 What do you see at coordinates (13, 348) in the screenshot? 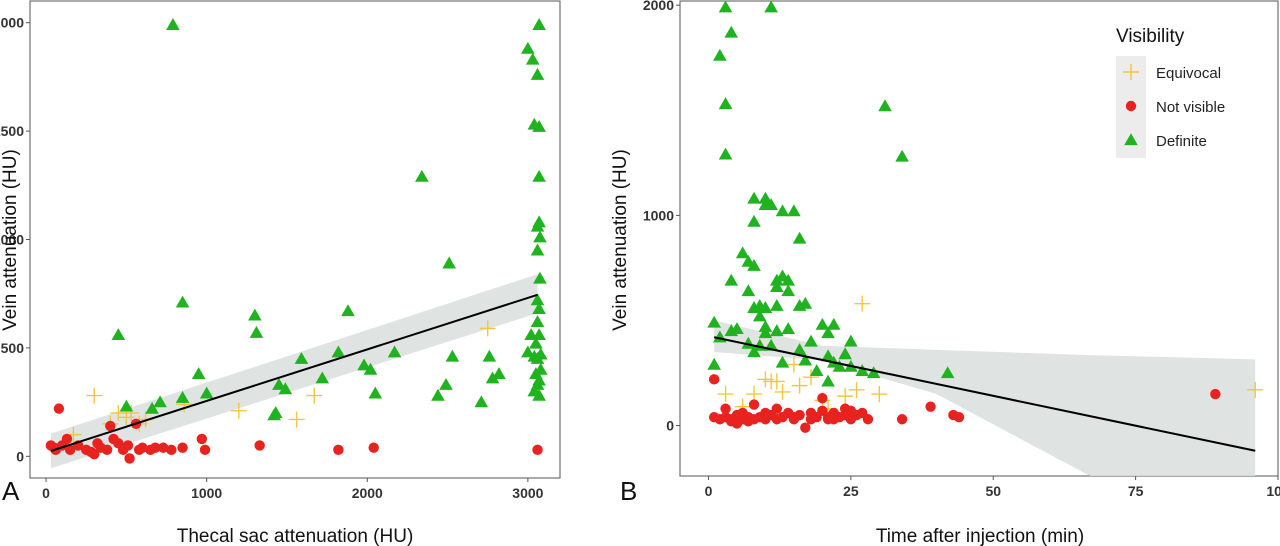
I see `y-tick-label: 500` at bounding box center [13, 348].